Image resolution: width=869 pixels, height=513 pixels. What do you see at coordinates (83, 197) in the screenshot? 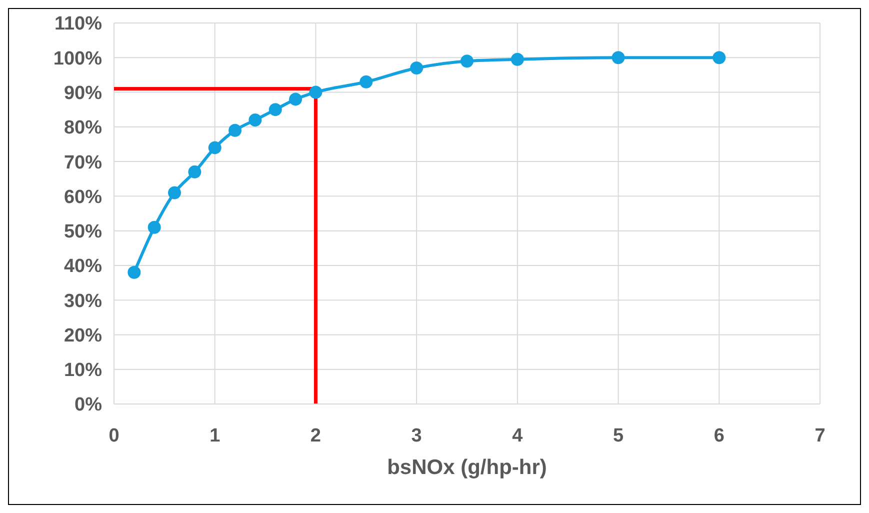
I see `y-tick-label: 60%` at bounding box center [83, 197].